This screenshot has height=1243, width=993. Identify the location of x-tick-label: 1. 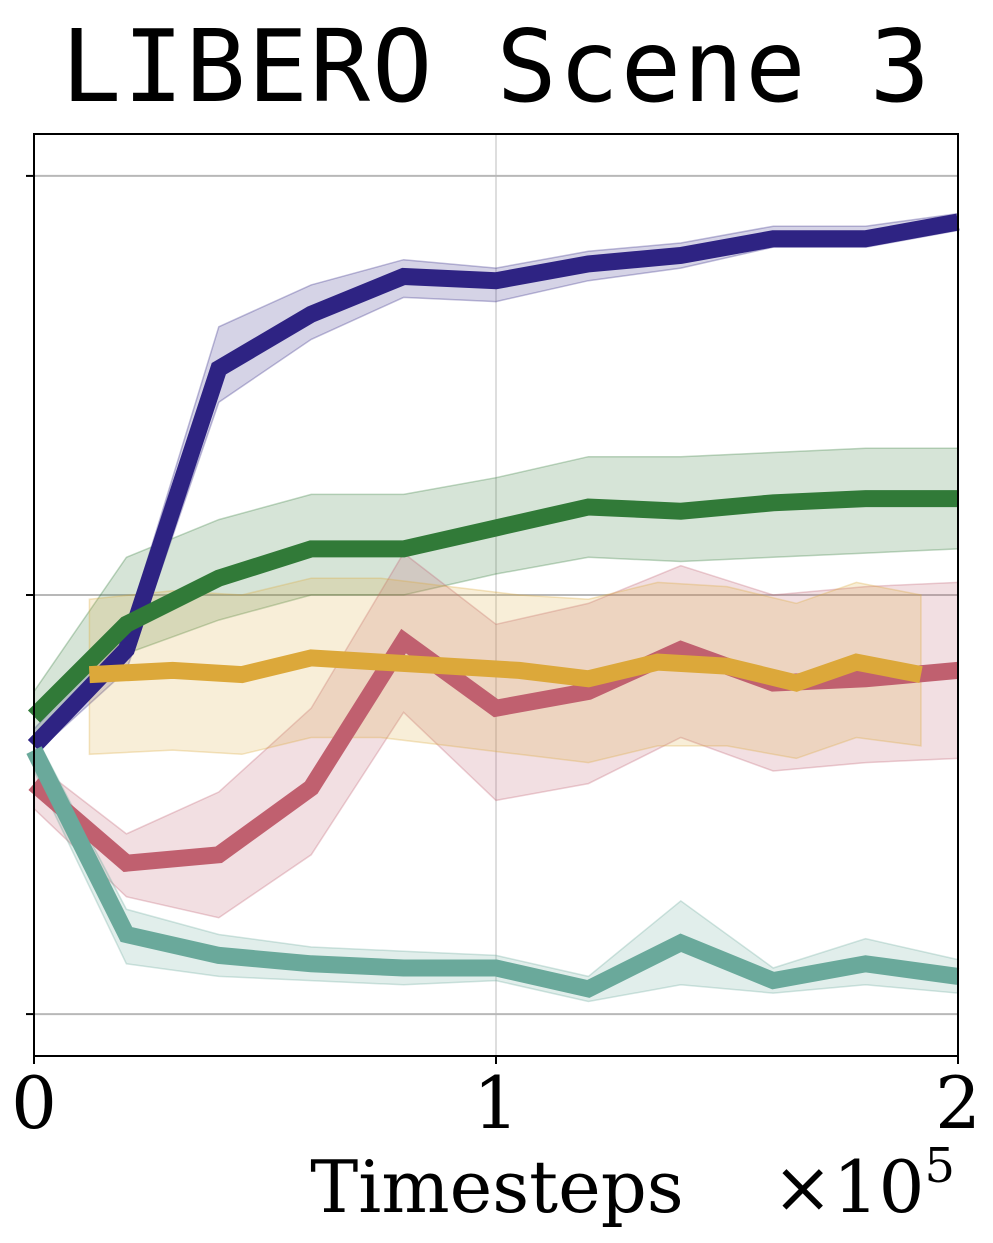
(496, 1103).